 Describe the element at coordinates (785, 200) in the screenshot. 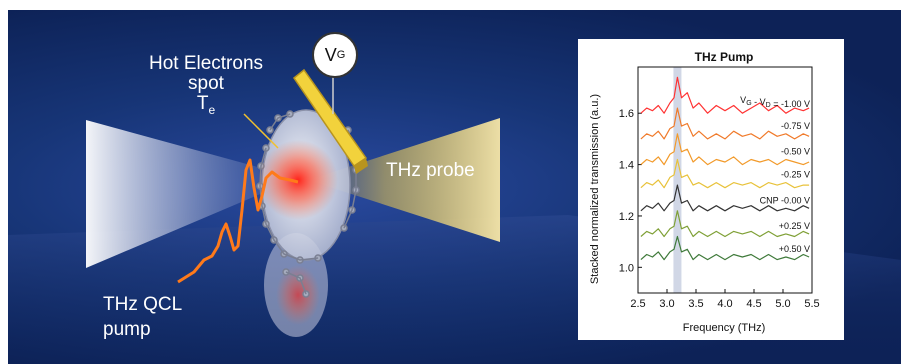

I see `series-label: CNP -0.00 V` at that location.